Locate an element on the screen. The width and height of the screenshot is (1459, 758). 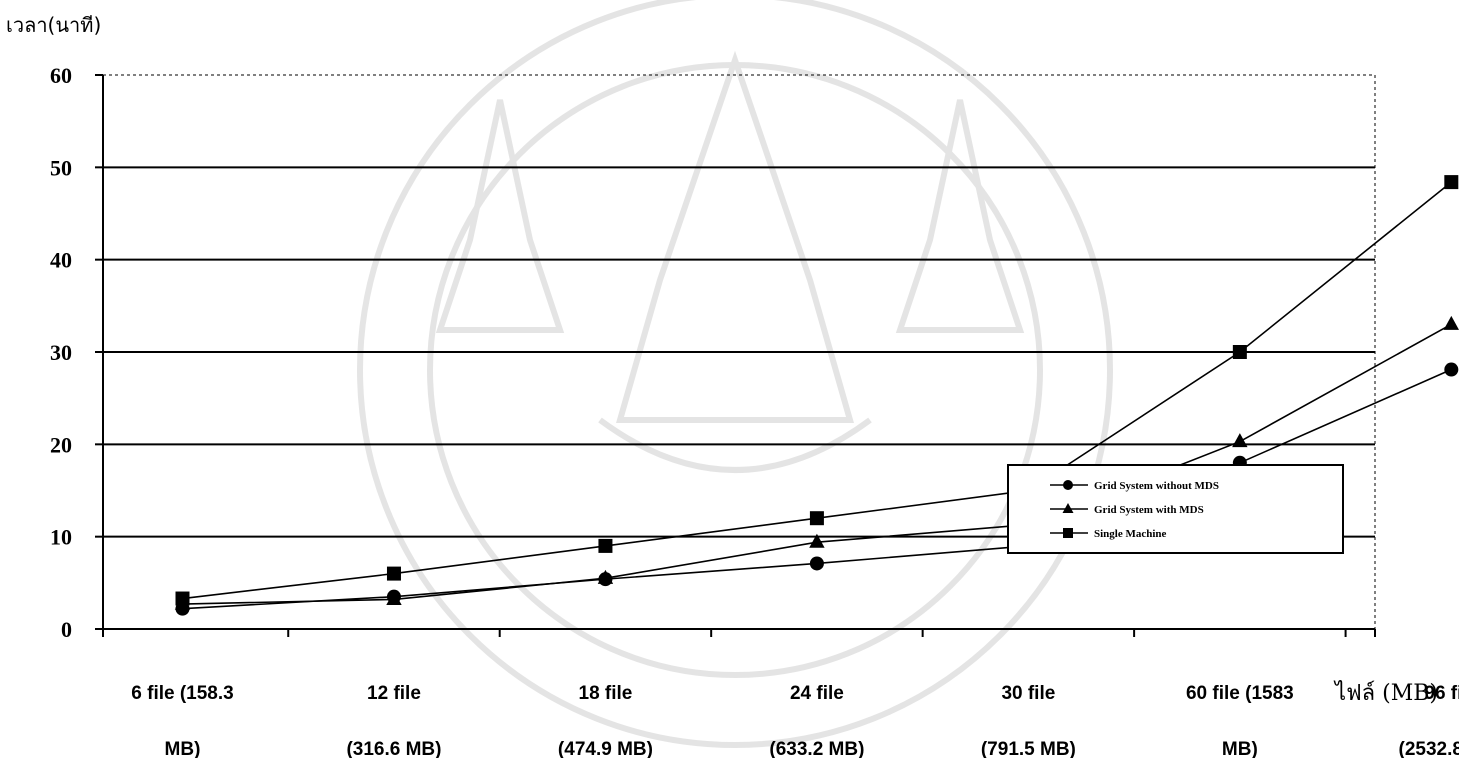
legend-label: Single Machine is located at coordinates (1130, 534).